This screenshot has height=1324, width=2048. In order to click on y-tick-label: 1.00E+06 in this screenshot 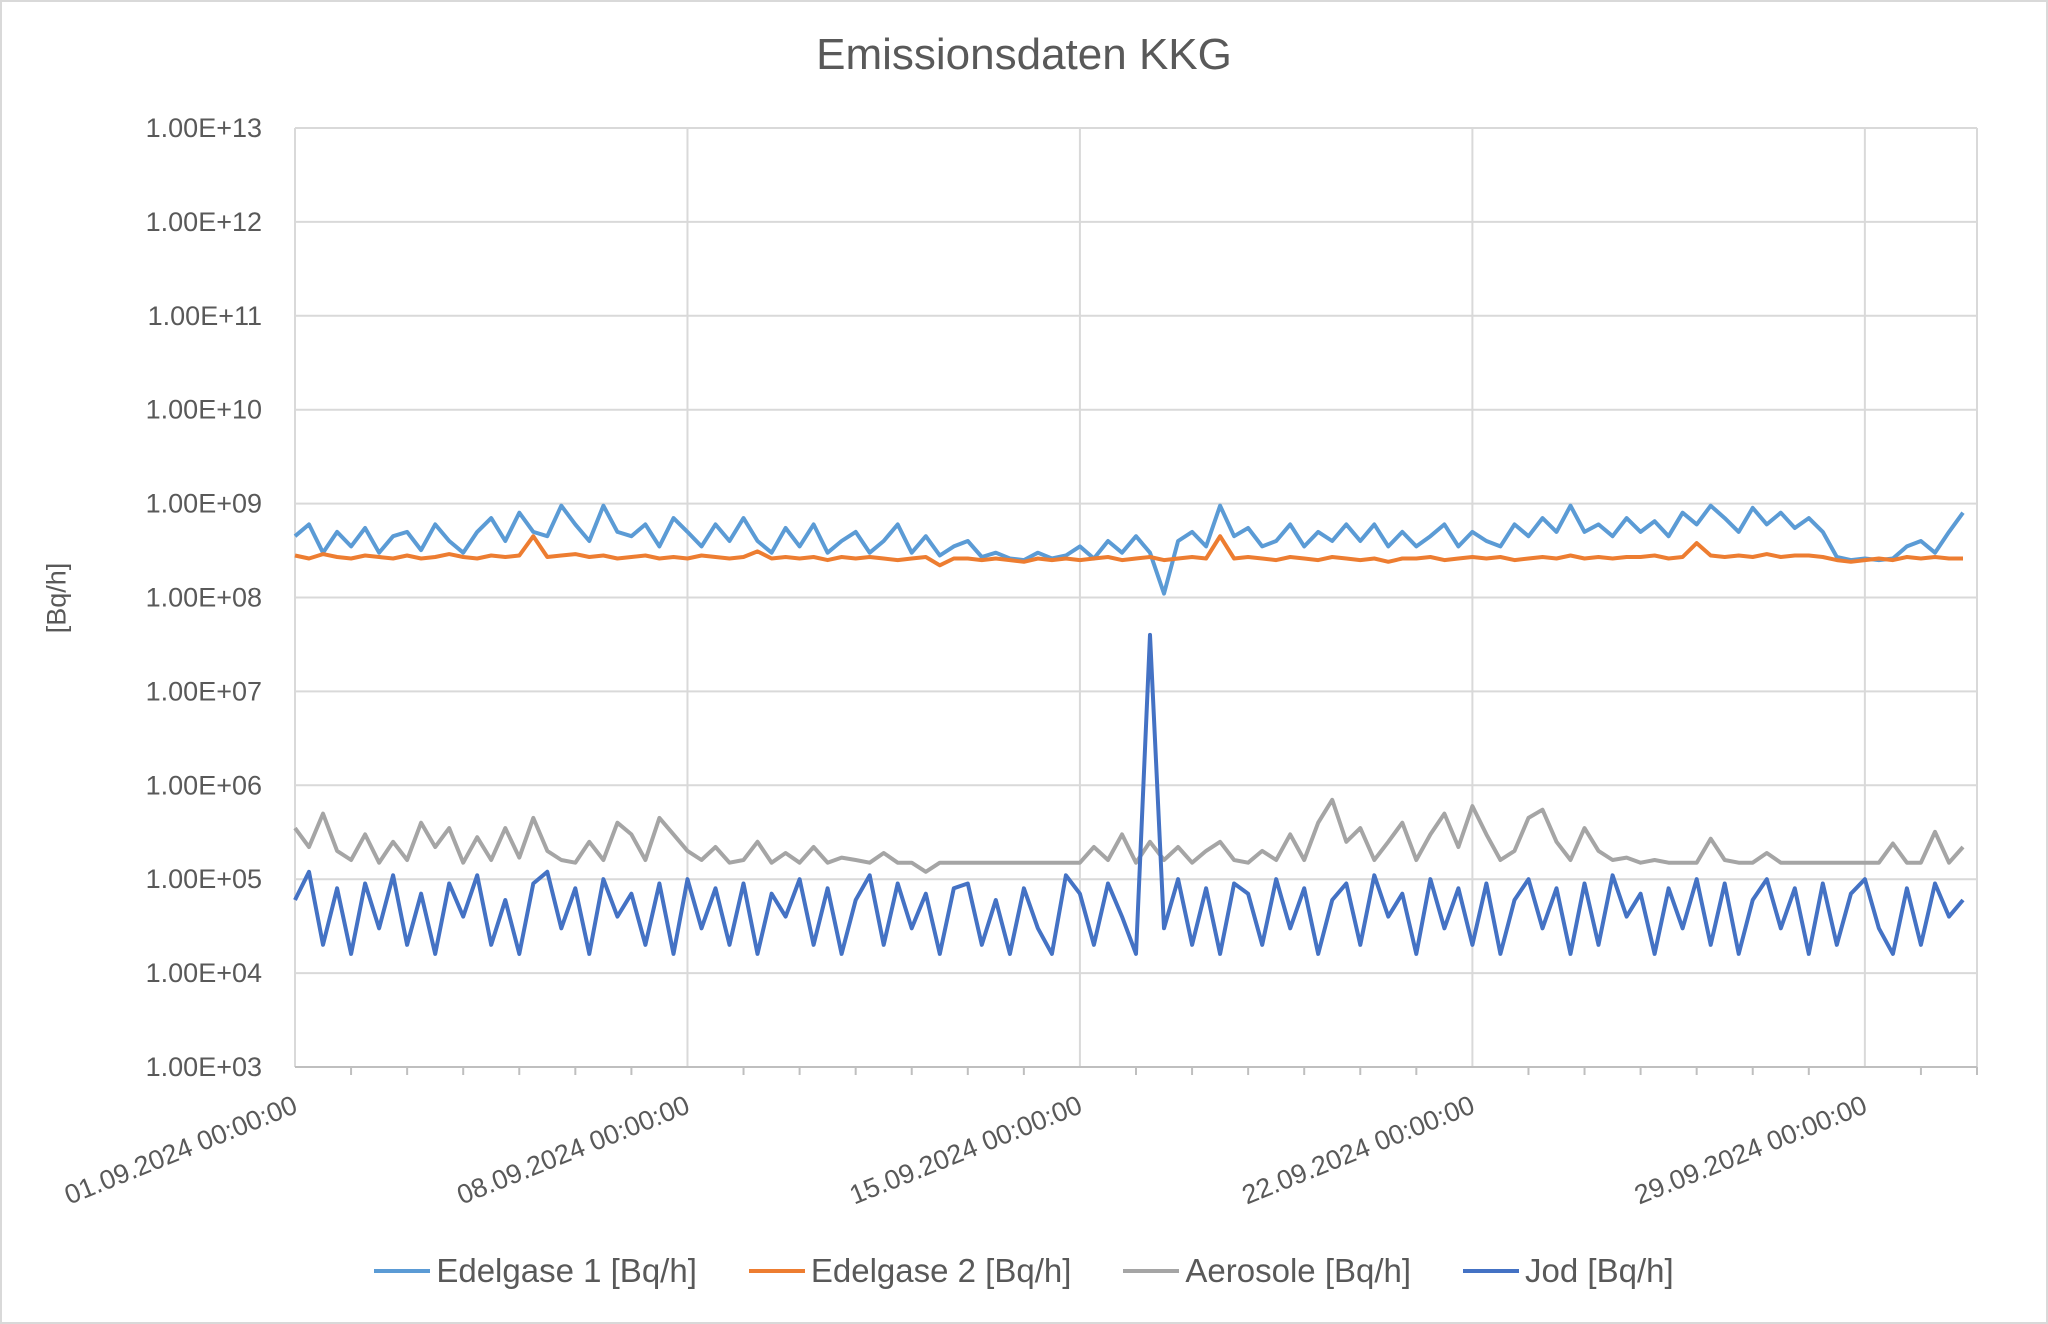, I will do `click(204, 785)`.